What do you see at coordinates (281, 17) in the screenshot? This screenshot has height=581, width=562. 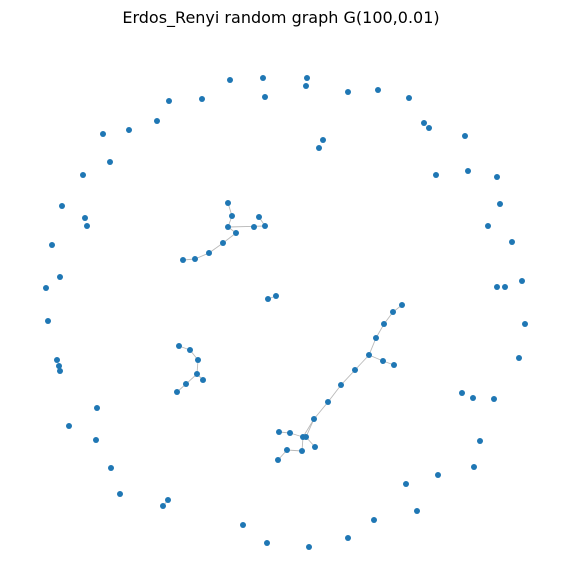 I see `figure-title: Erdos_Renyi random graph G(100,0.01)` at bounding box center [281, 17].